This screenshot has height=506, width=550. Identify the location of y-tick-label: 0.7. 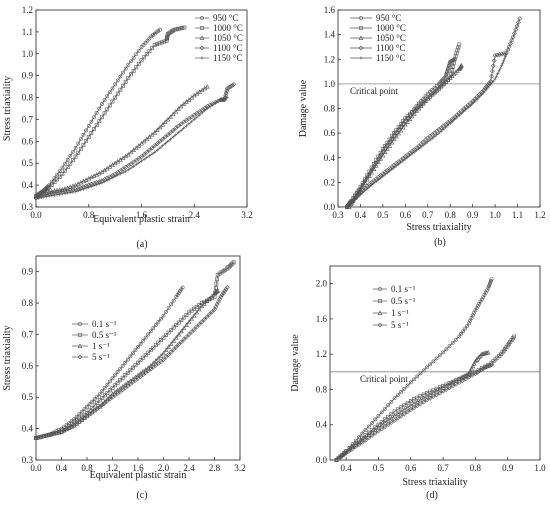
(28, 119).